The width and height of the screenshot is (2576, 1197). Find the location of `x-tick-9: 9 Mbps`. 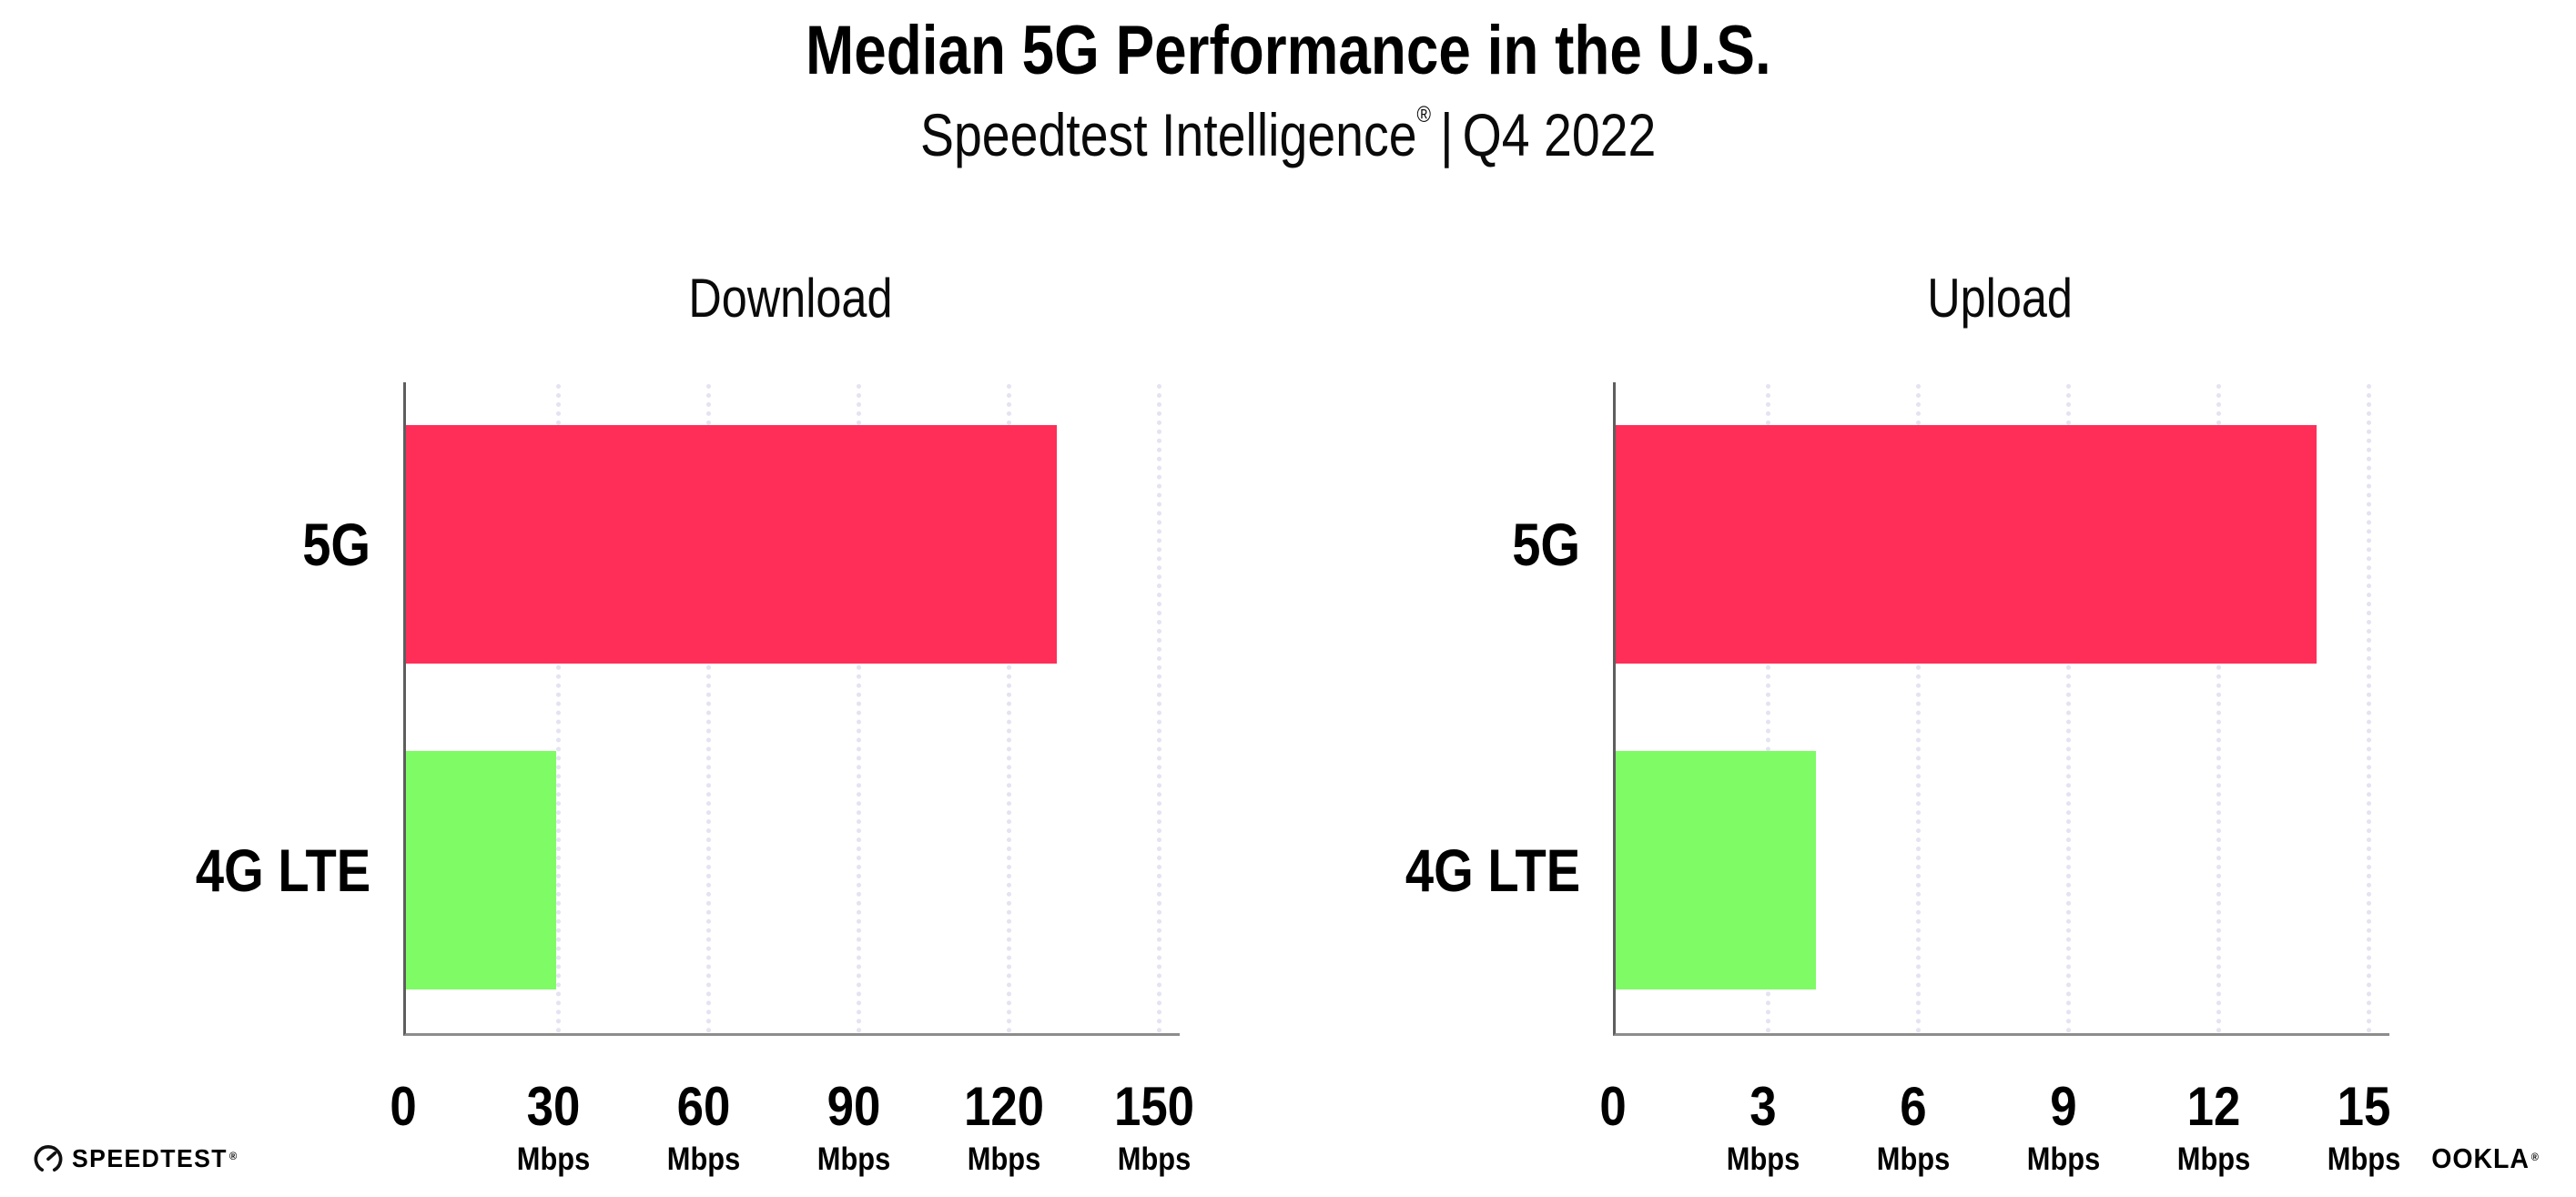

x-tick-9: 9 Mbps is located at coordinates (2063, 1126).